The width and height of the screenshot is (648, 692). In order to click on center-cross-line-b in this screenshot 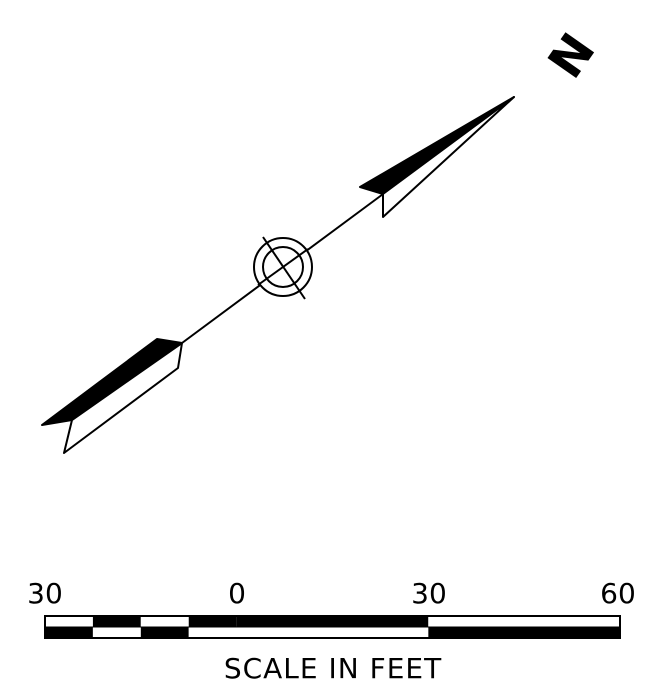, I will do `click(284, 268)`.